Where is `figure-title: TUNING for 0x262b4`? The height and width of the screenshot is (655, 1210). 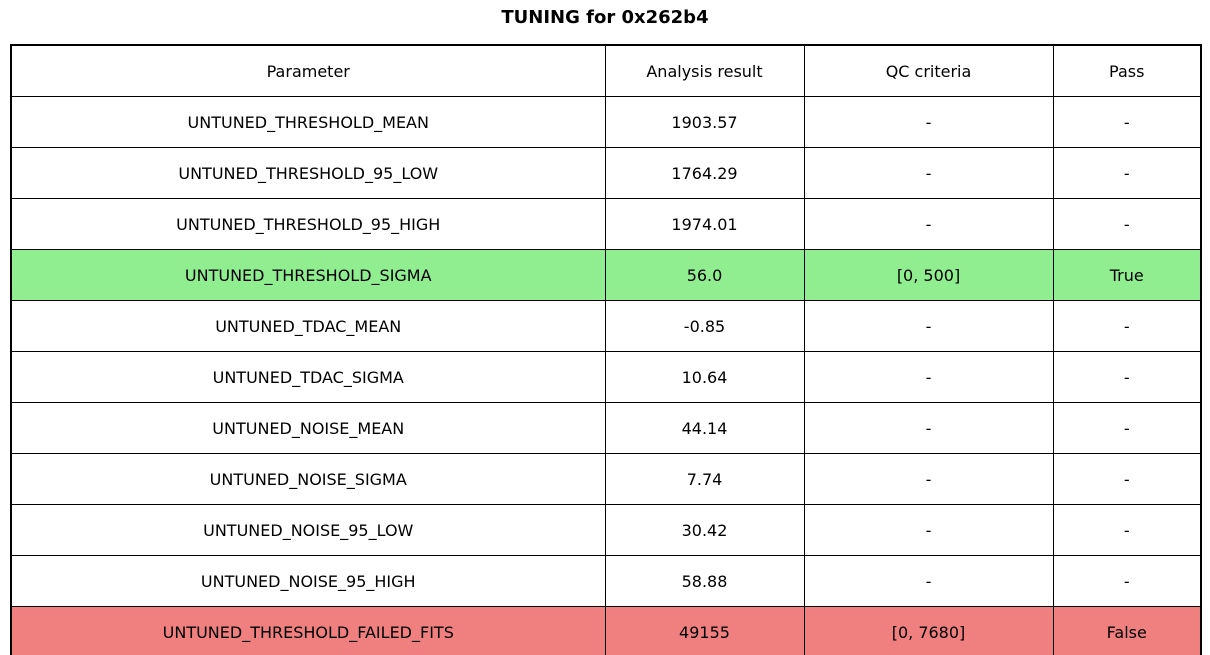
figure-title: TUNING for 0x262b4 is located at coordinates (605, 17).